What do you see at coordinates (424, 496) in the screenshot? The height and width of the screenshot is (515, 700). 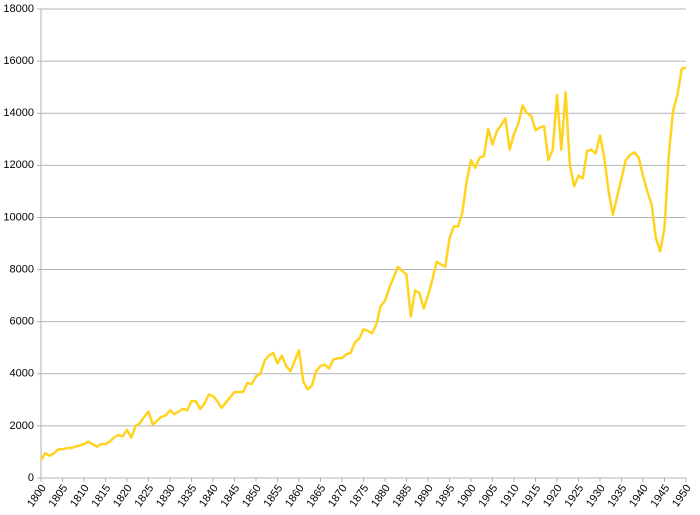 I see `x-tick-label: 1890` at bounding box center [424, 496].